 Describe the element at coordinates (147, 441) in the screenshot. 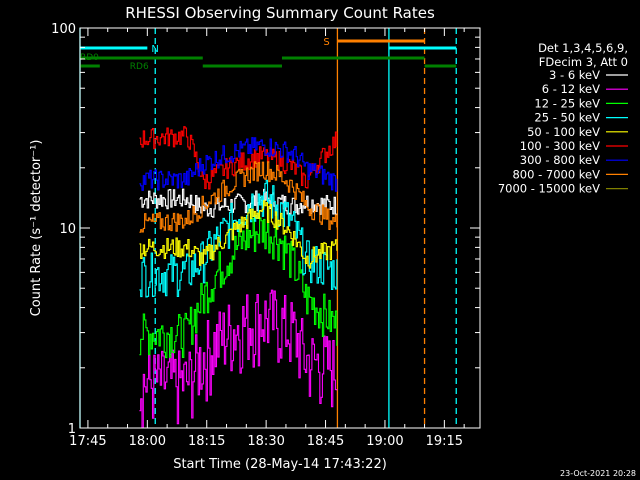

I see `x-tick-label-1: 18:00` at that location.